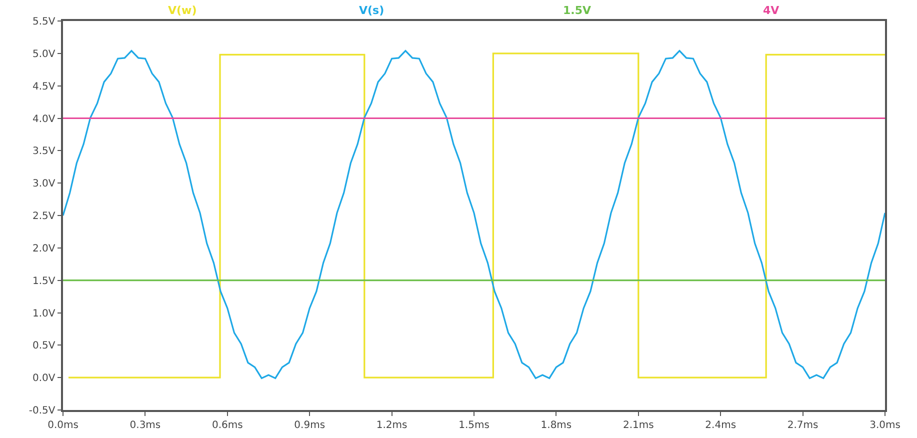 Image resolution: width=917 pixels, height=438 pixels. I want to click on y-tick-label: 1.0V, so click(44, 314).